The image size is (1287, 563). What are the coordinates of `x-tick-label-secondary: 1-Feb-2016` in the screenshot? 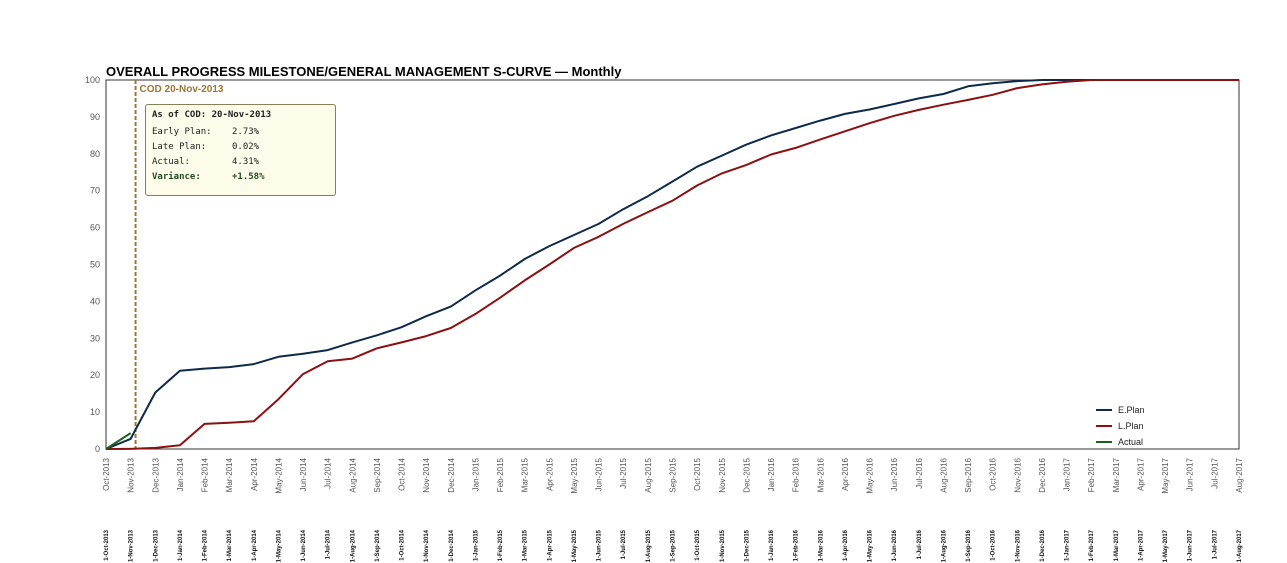 It's located at (797, 545).